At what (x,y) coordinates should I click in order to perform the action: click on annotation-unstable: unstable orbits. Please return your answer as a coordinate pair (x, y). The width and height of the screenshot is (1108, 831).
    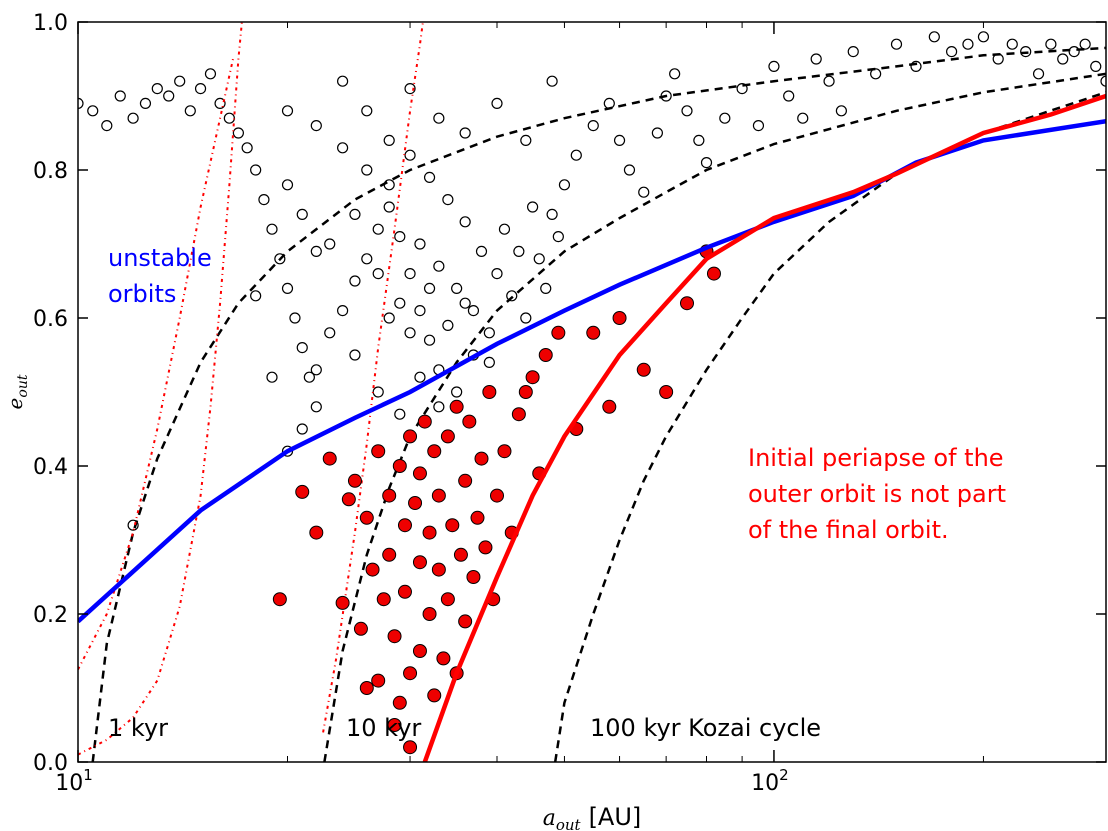
    Looking at the image, I should click on (163, 276).